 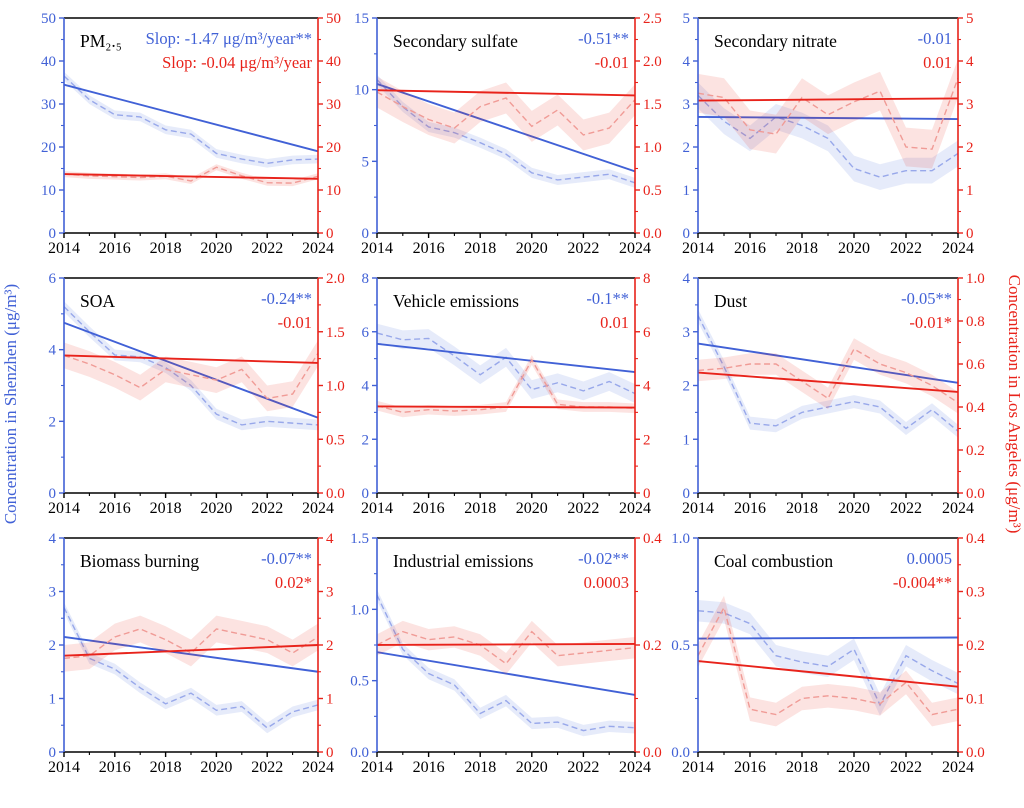 What do you see at coordinates (647, 279) in the screenshot?
I see `right-tick-label: 8` at bounding box center [647, 279].